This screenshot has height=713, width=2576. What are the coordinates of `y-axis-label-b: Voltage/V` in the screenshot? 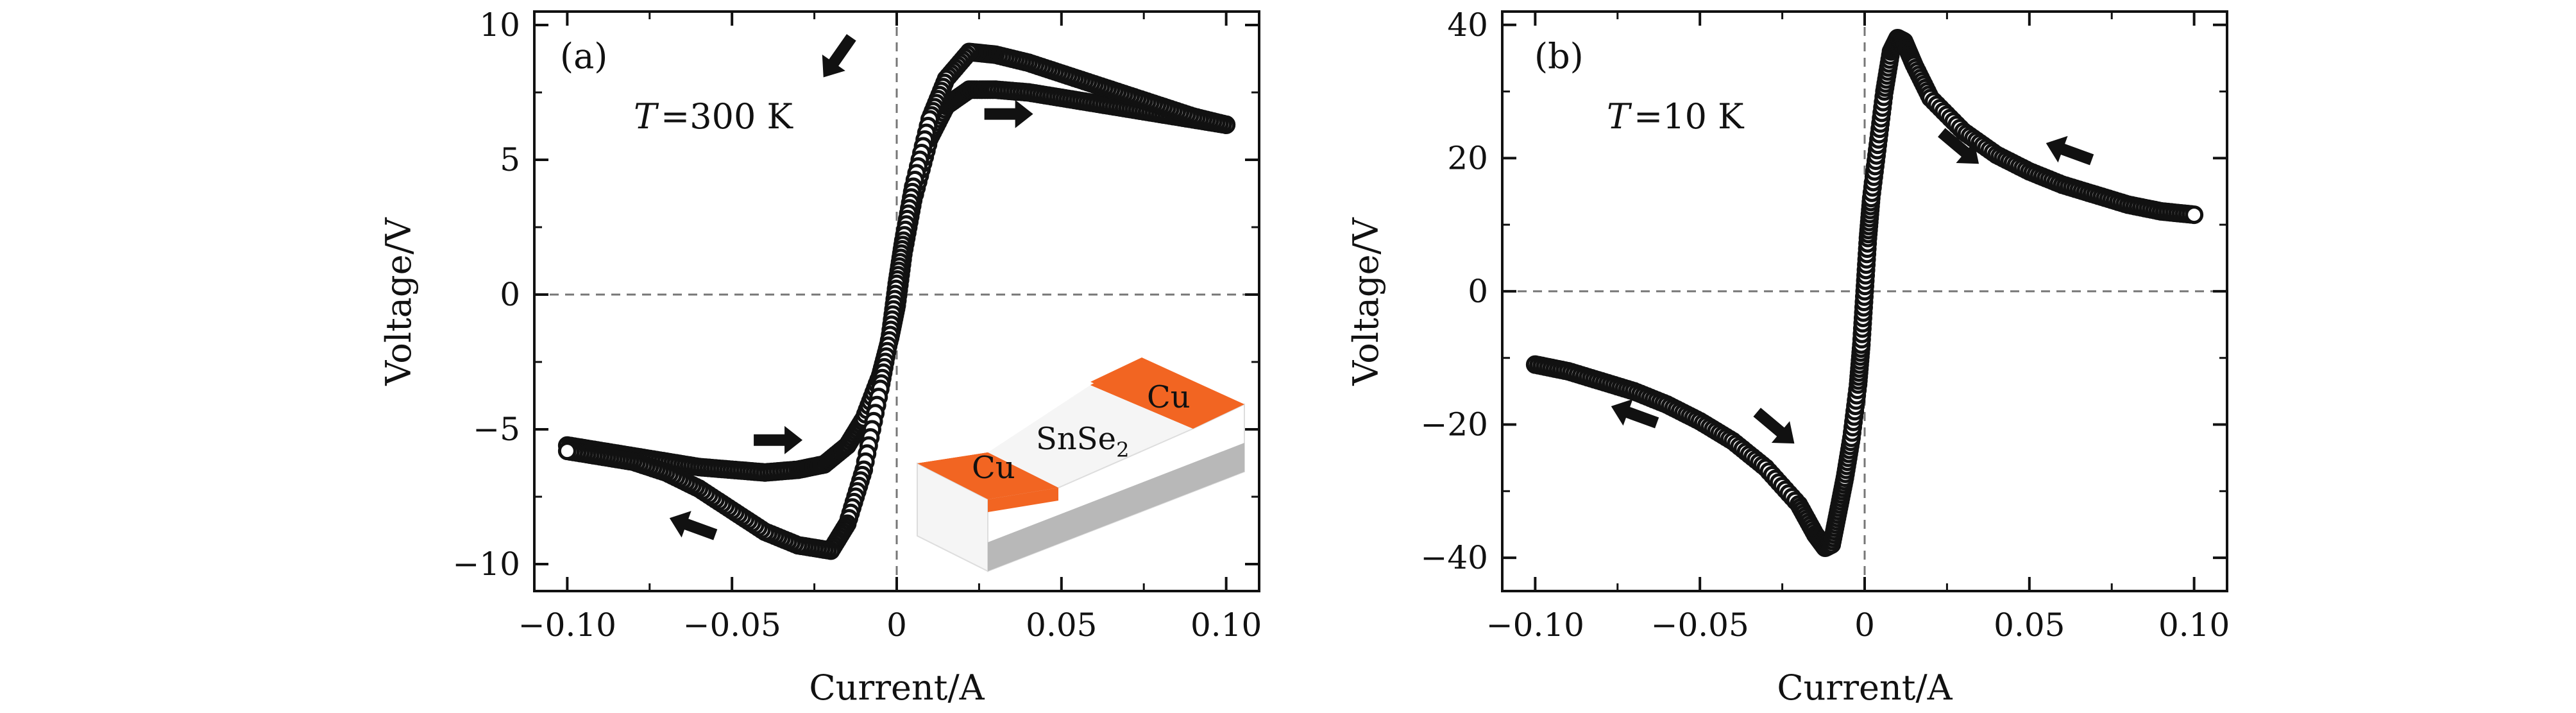 It's located at (1366, 301).